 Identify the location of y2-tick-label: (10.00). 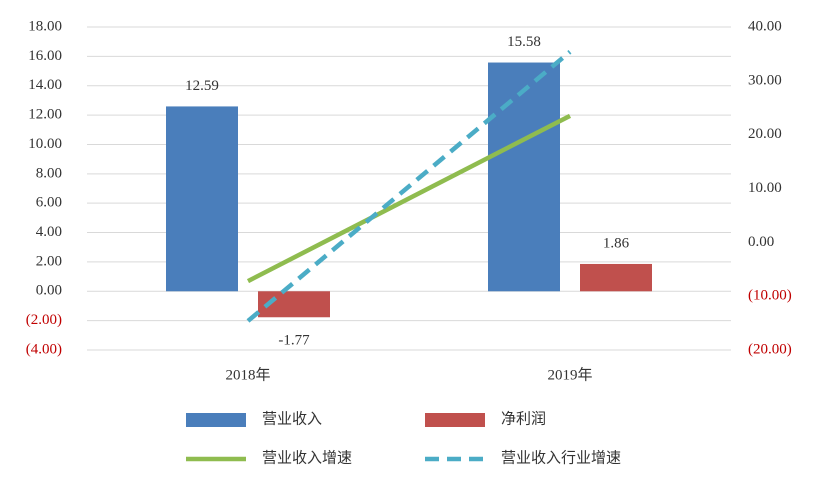
(770, 296).